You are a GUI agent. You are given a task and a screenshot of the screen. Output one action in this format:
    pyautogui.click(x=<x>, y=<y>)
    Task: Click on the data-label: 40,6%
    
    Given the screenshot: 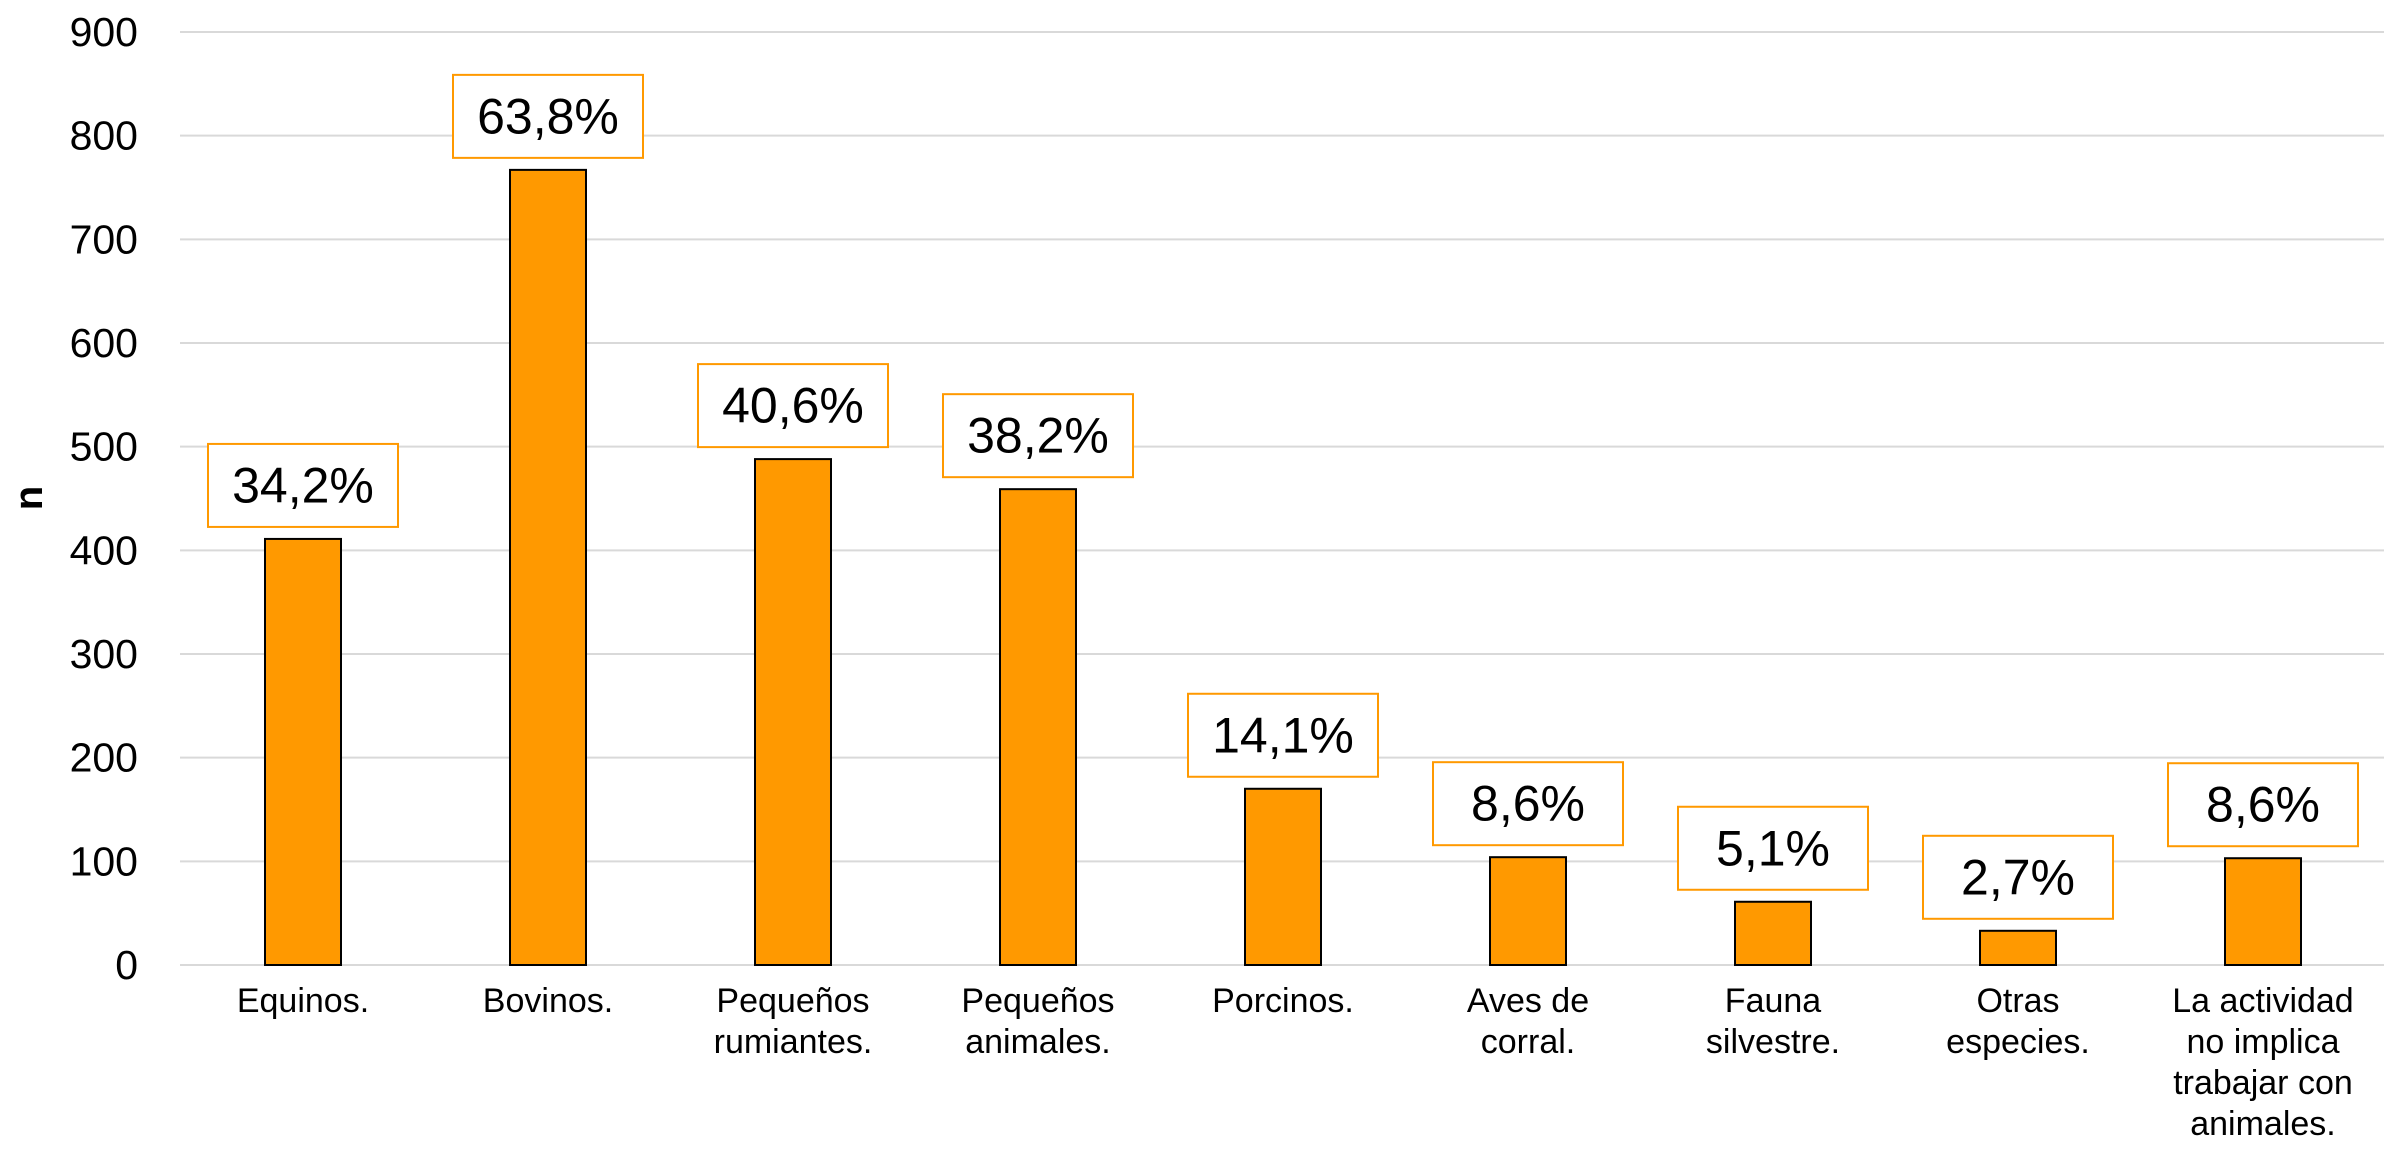 What is the action you would take?
    pyautogui.click(x=793, y=406)
    